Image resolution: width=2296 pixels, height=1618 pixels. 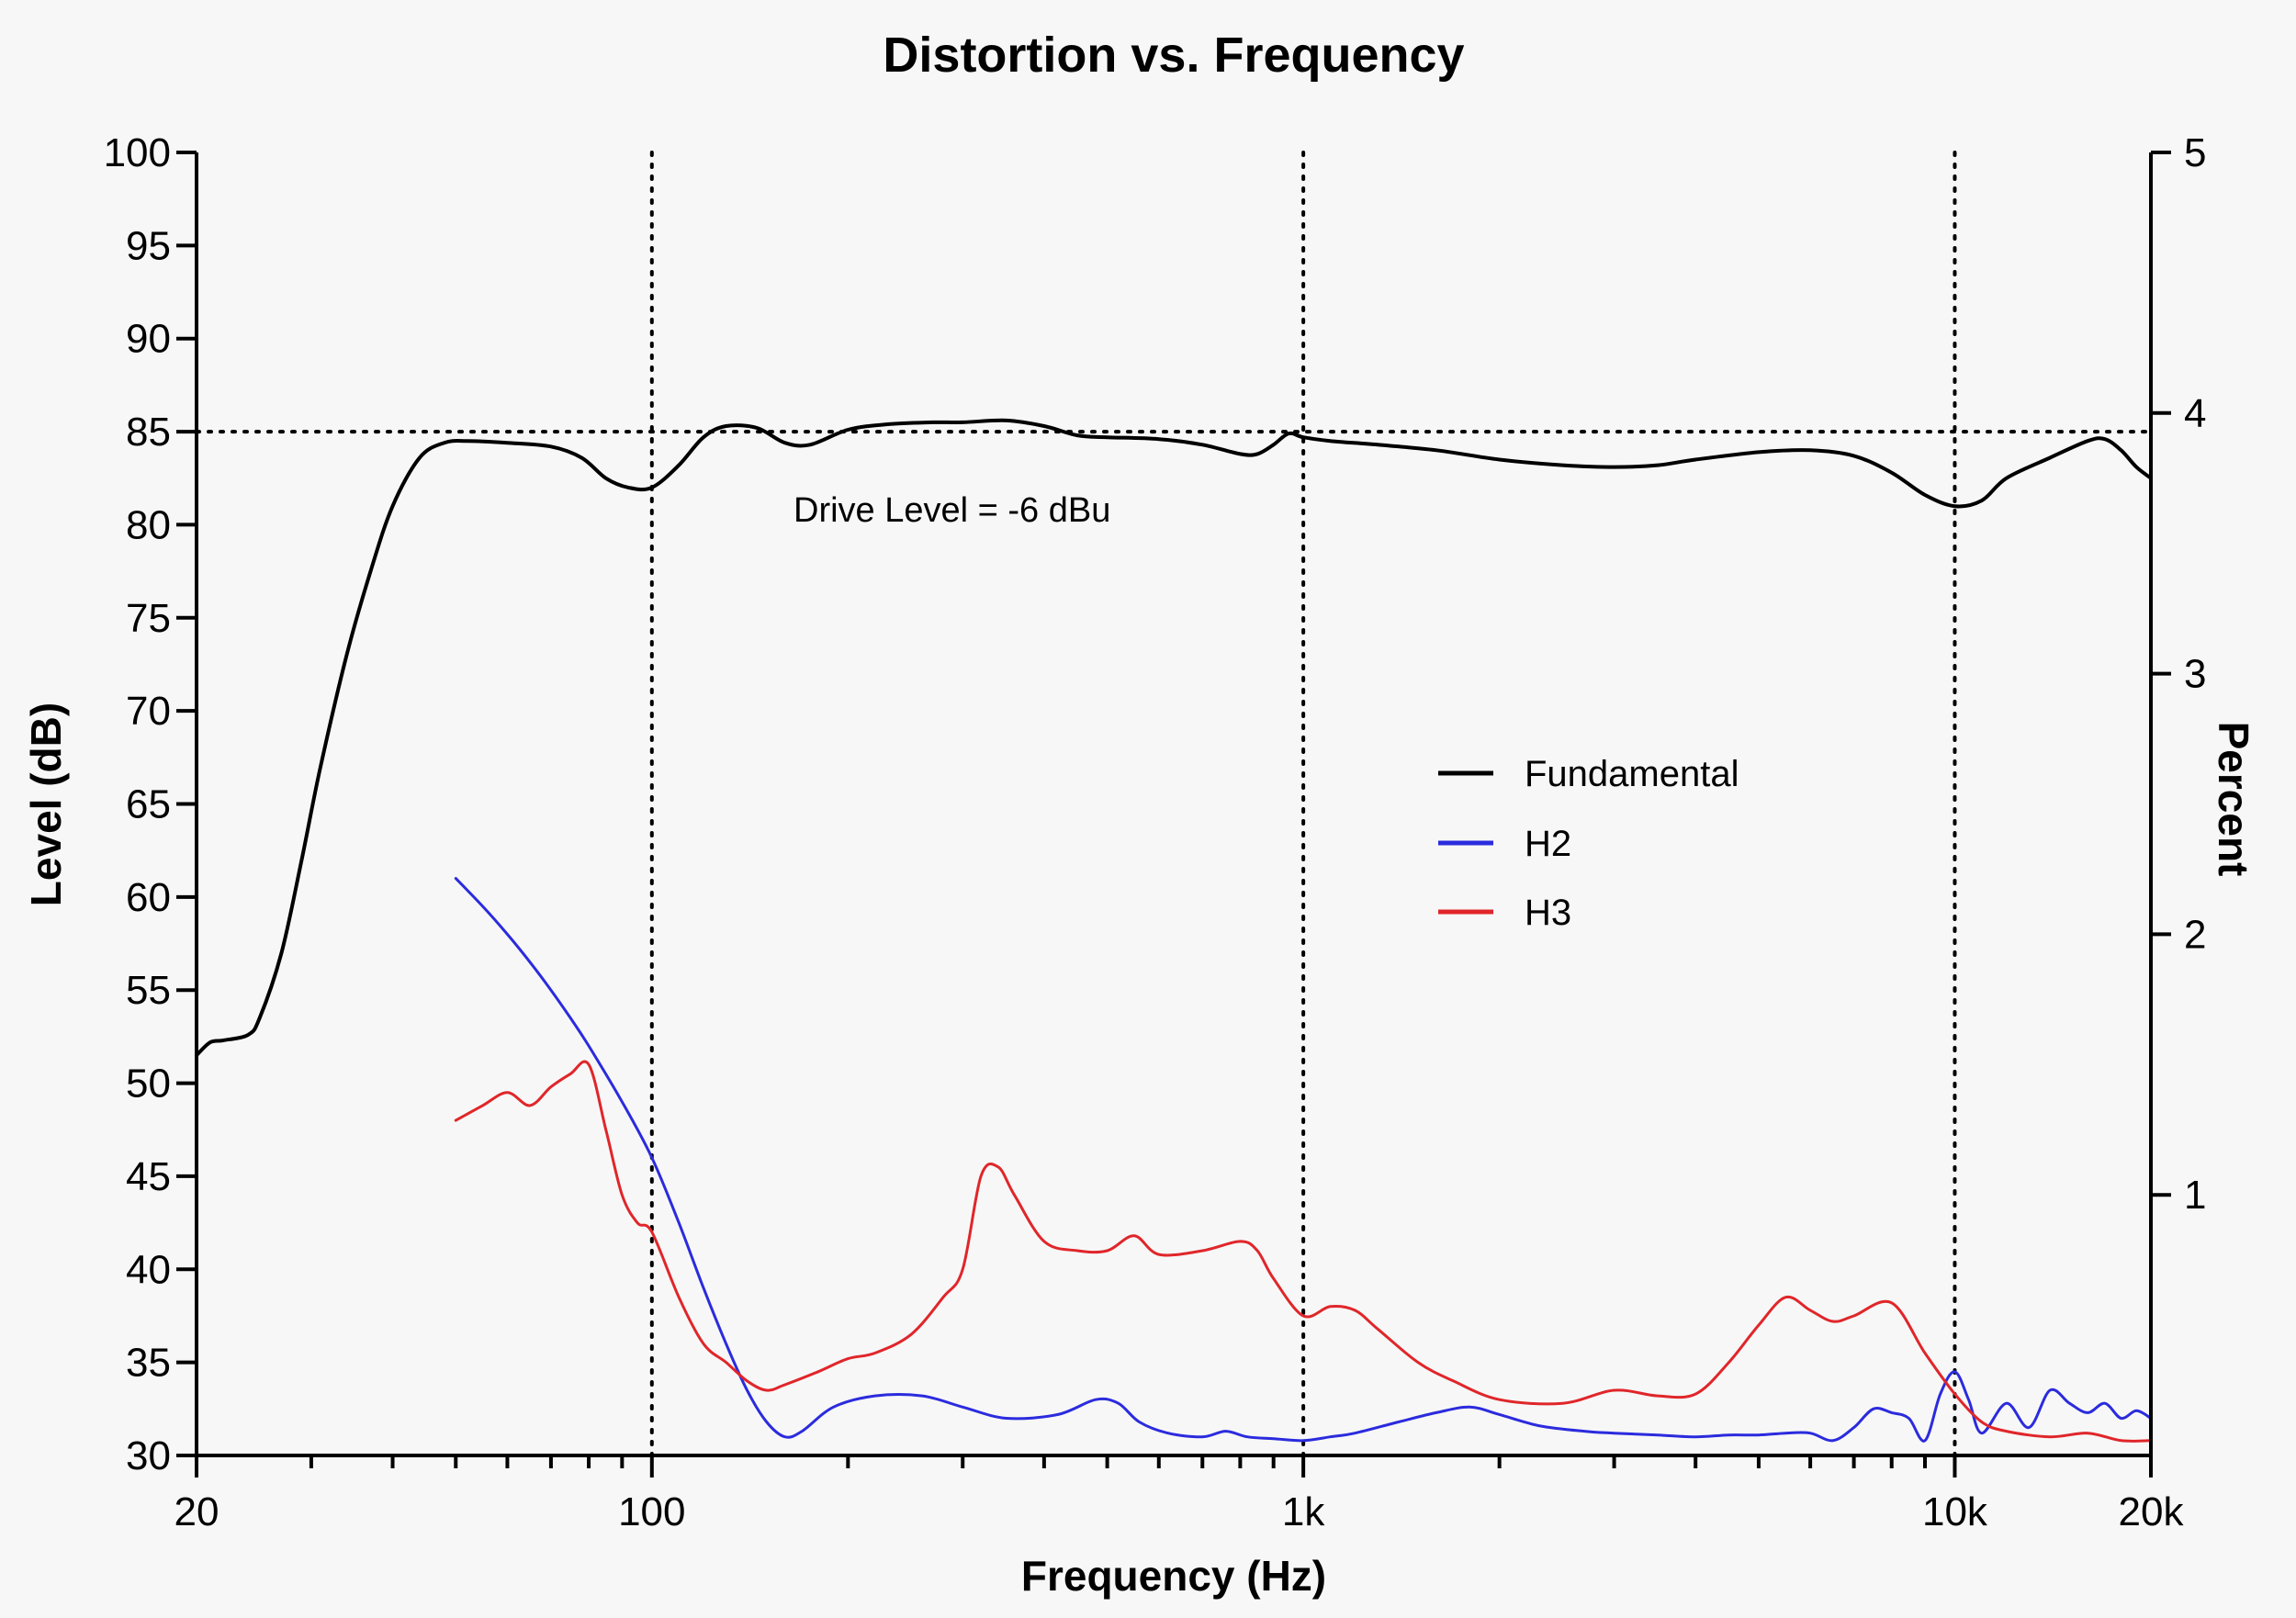 I want to click on legend: Fundamental H2 H3, so click(x=1588, y=843).